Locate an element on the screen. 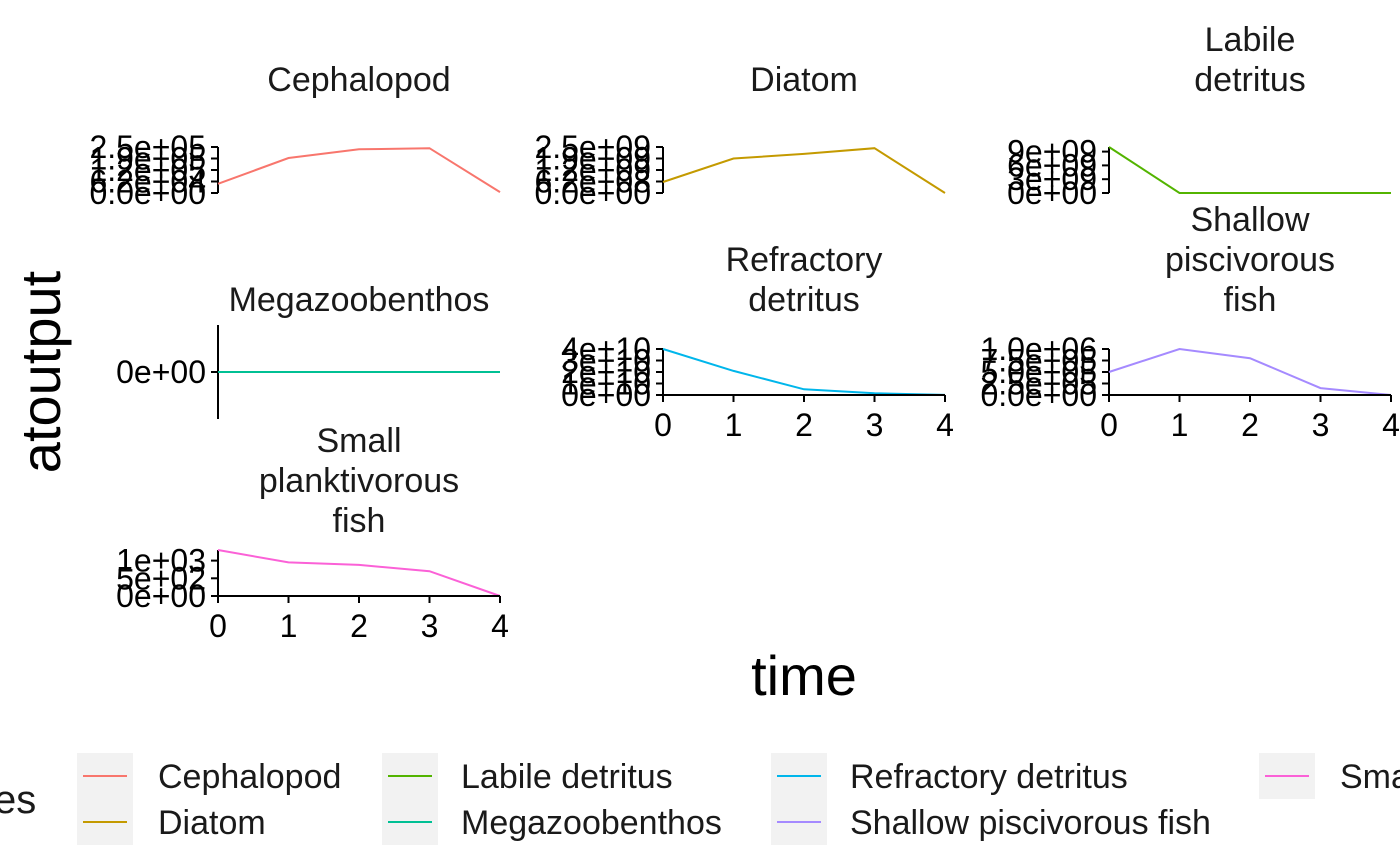 The image size is (1400, 865). facet-title: Diatom is located at coordinates (804, 80).